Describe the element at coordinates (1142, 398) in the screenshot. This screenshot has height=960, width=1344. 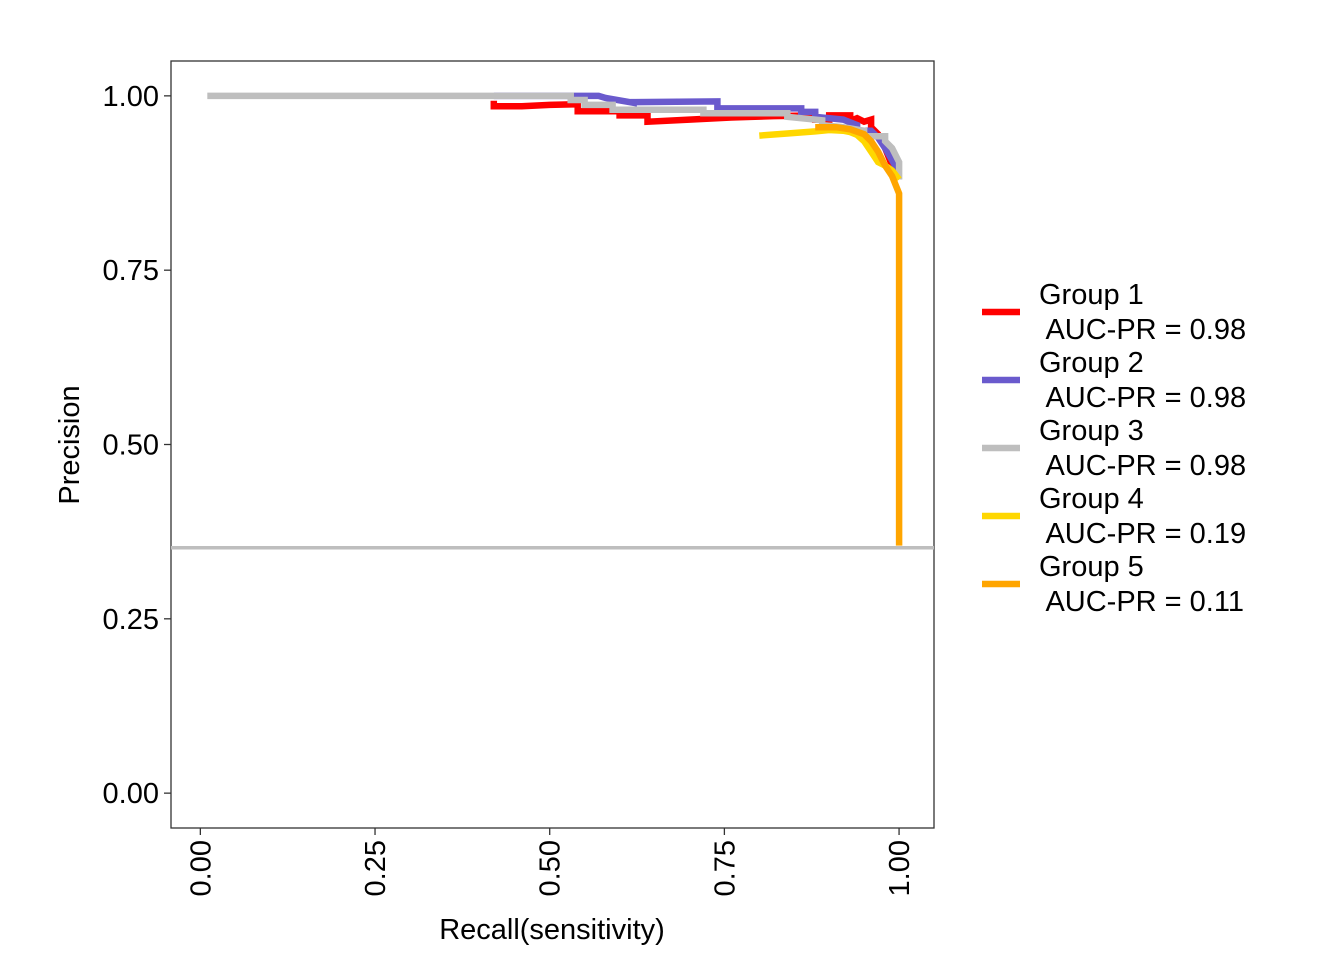
I see `legend-auc-group-2: AUC-PR = 0.98` at that location.